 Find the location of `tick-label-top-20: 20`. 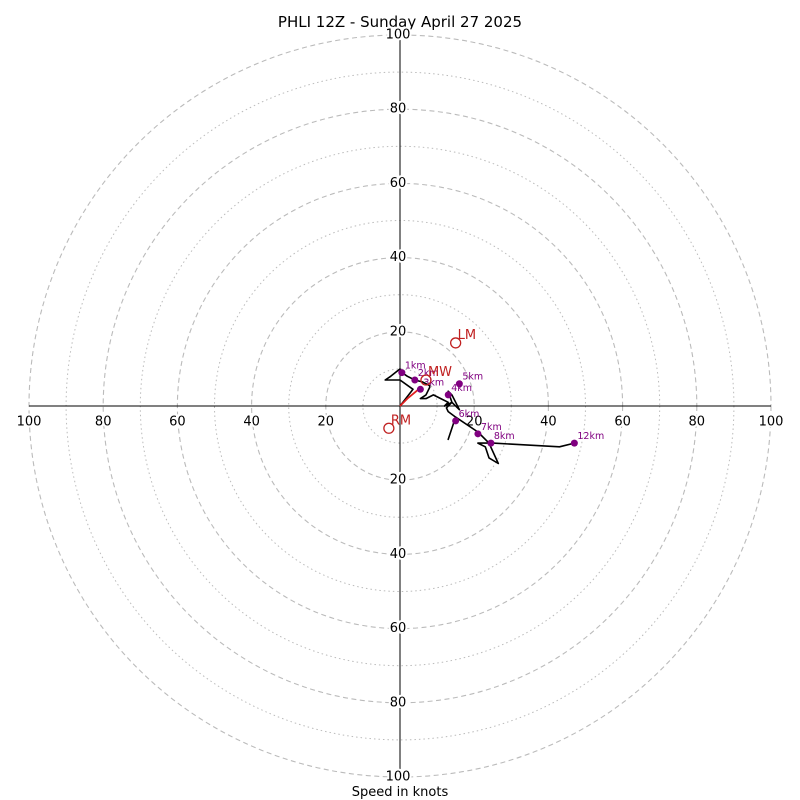

tick-label-top-20: 20 is located at coordinates (398, 331).